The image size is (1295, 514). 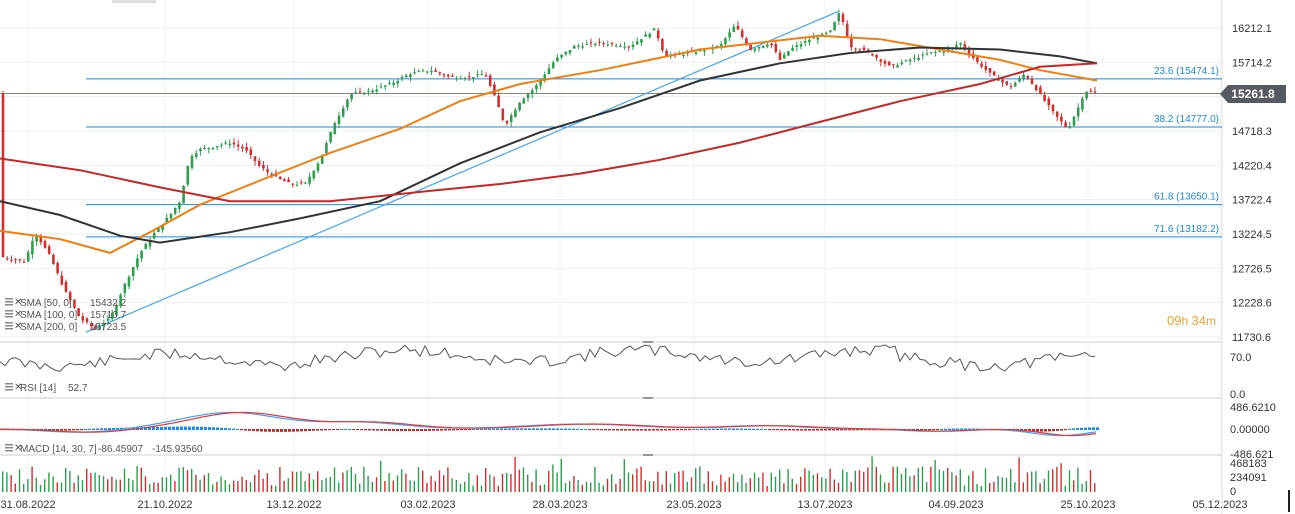 What do you see at coordinates (1191, 320) in the screenshot?
I see `candle-countdown: 09h 34m` at bounding box center [1191, 320].